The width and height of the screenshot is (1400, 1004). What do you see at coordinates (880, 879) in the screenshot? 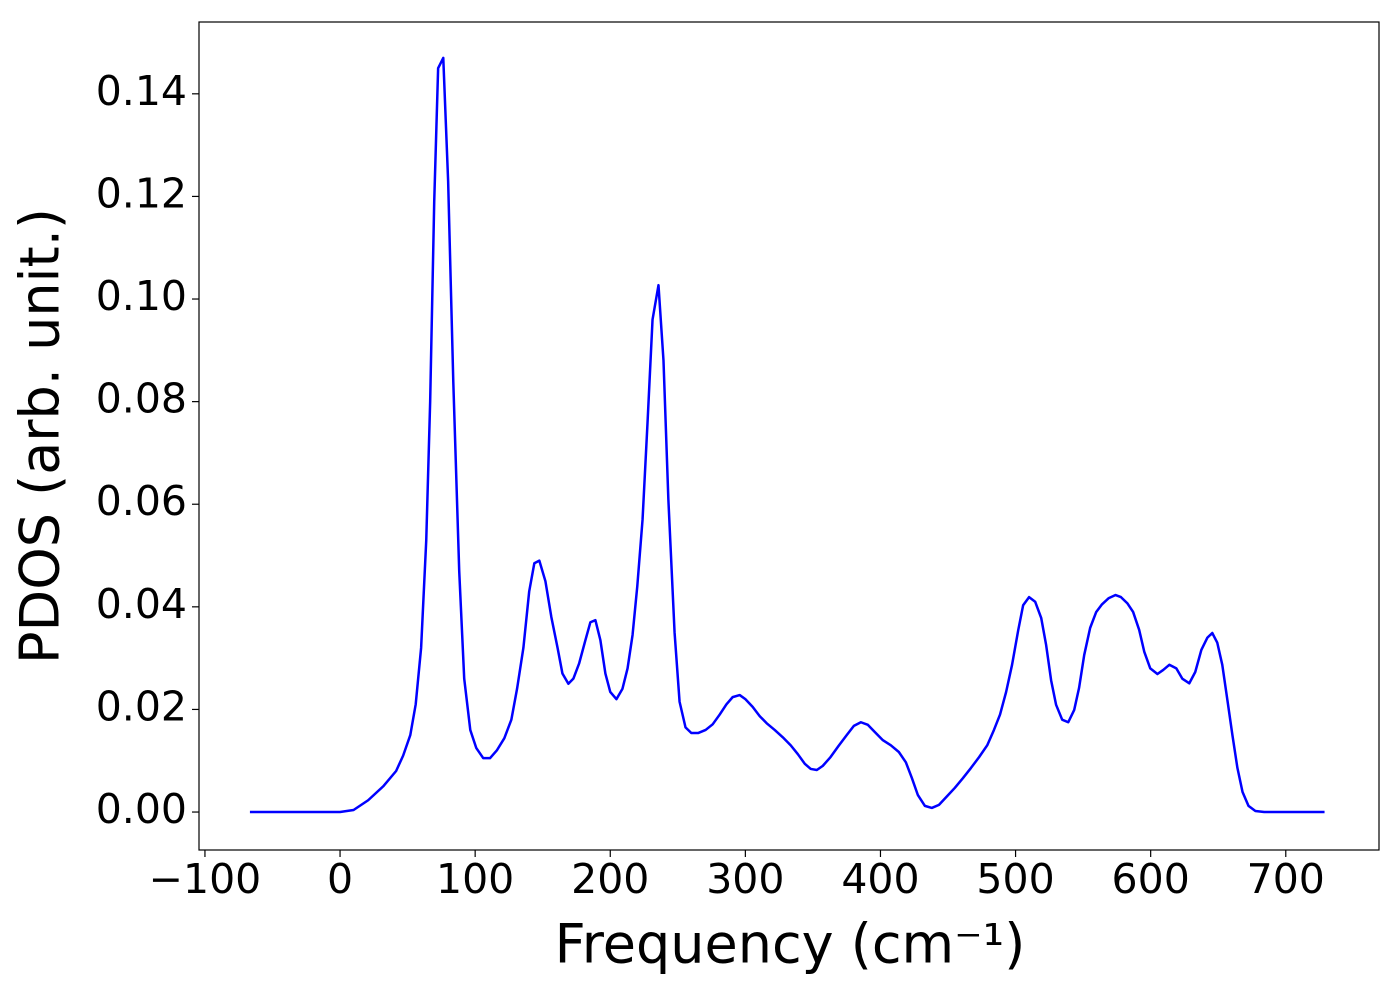
I see `x-tick-label: 400` at bounding box center [880, 879].